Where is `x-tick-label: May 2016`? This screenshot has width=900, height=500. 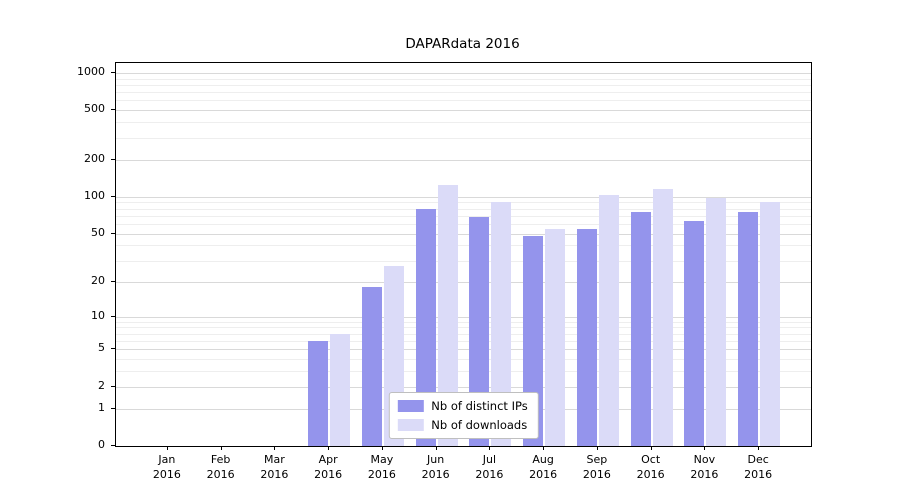
x-tick-label: May 2016 is located at coordinates (381, 467).